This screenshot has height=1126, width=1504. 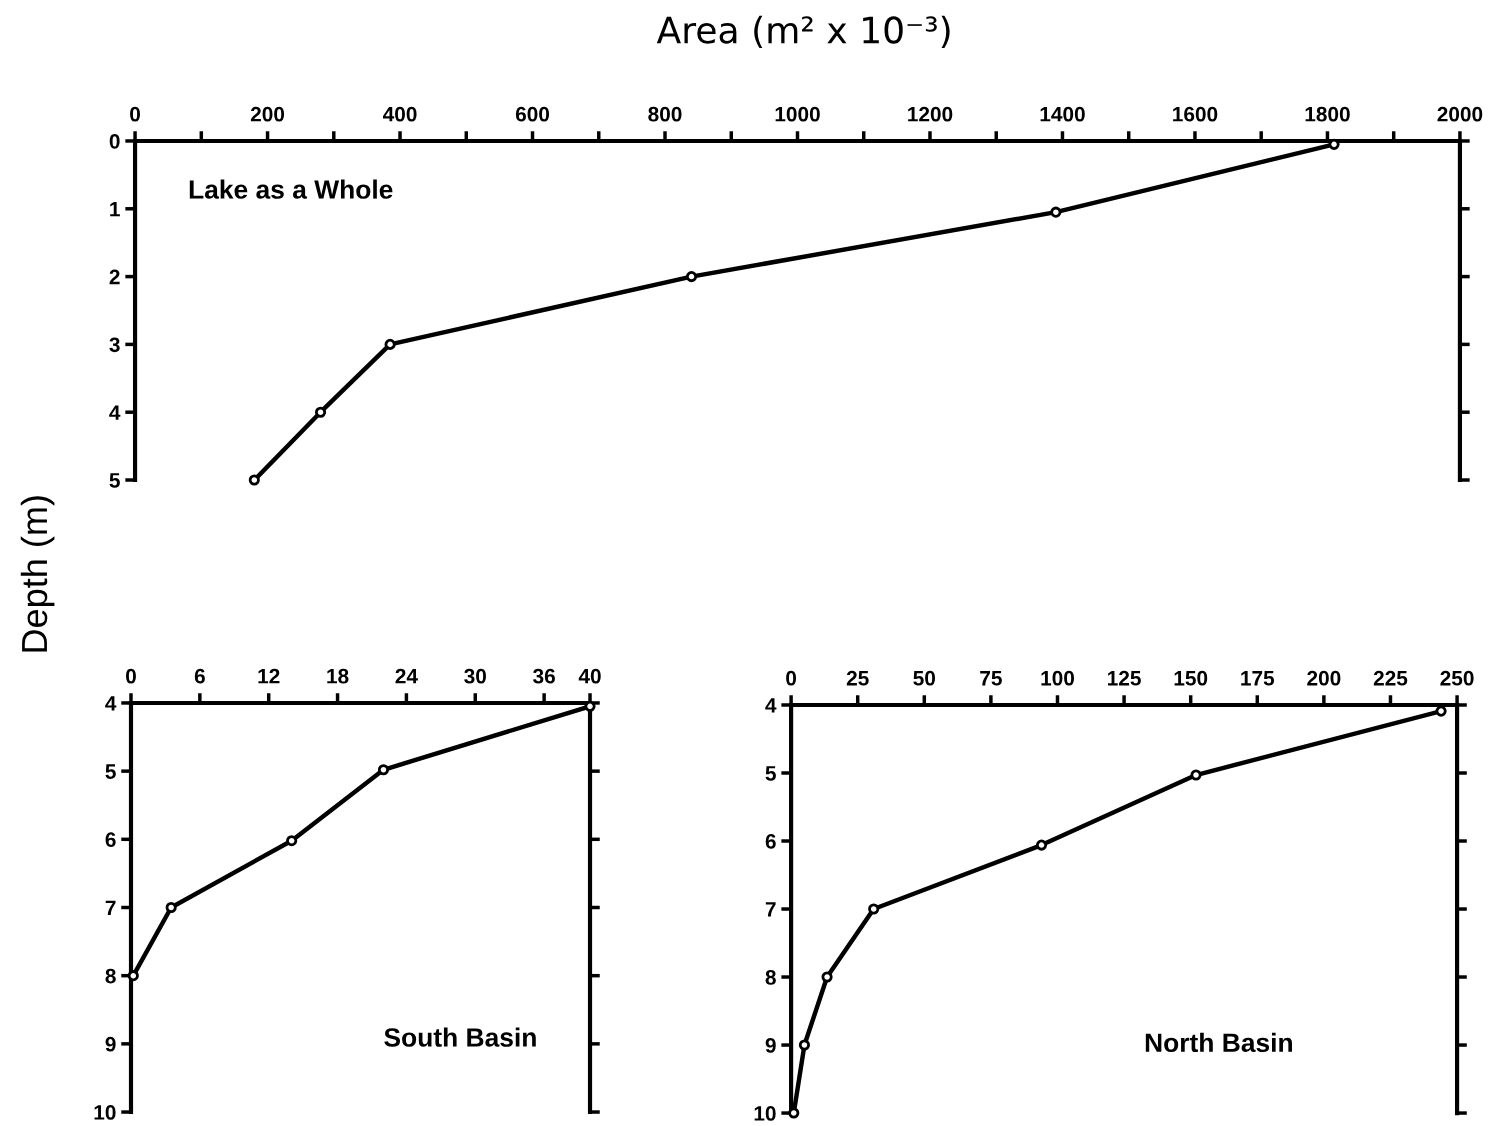 What do you see at coordinates (1218, 1042) in the screenshot?
I see `annotation: North Basin` at bounding box center [1218, 1042].